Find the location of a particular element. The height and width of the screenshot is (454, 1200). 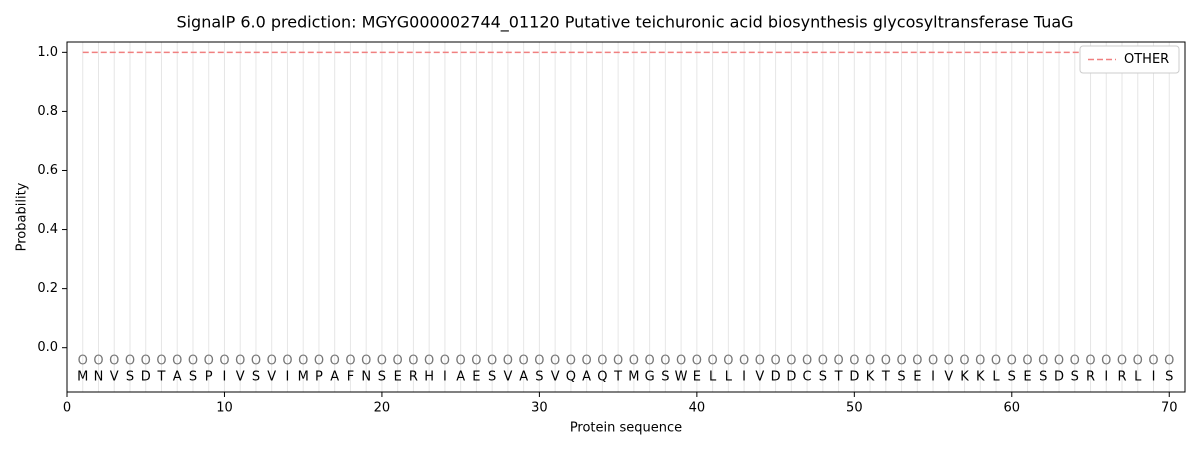

x-tick-label: 50 is located at coordinates (854, 408).